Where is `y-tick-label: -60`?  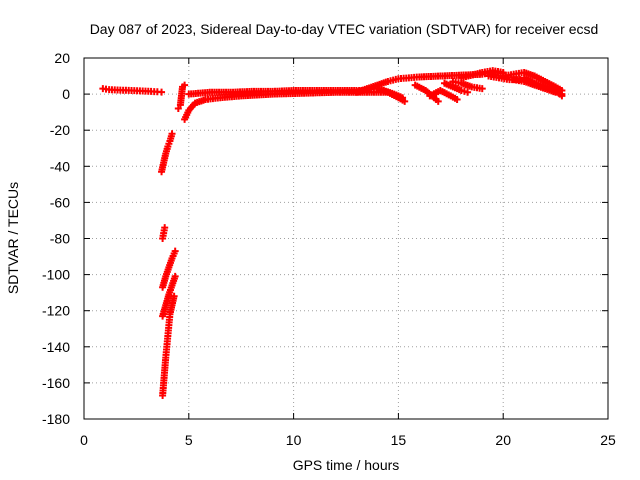 y-tick-label: -60 is located at coordinates (60, 202).